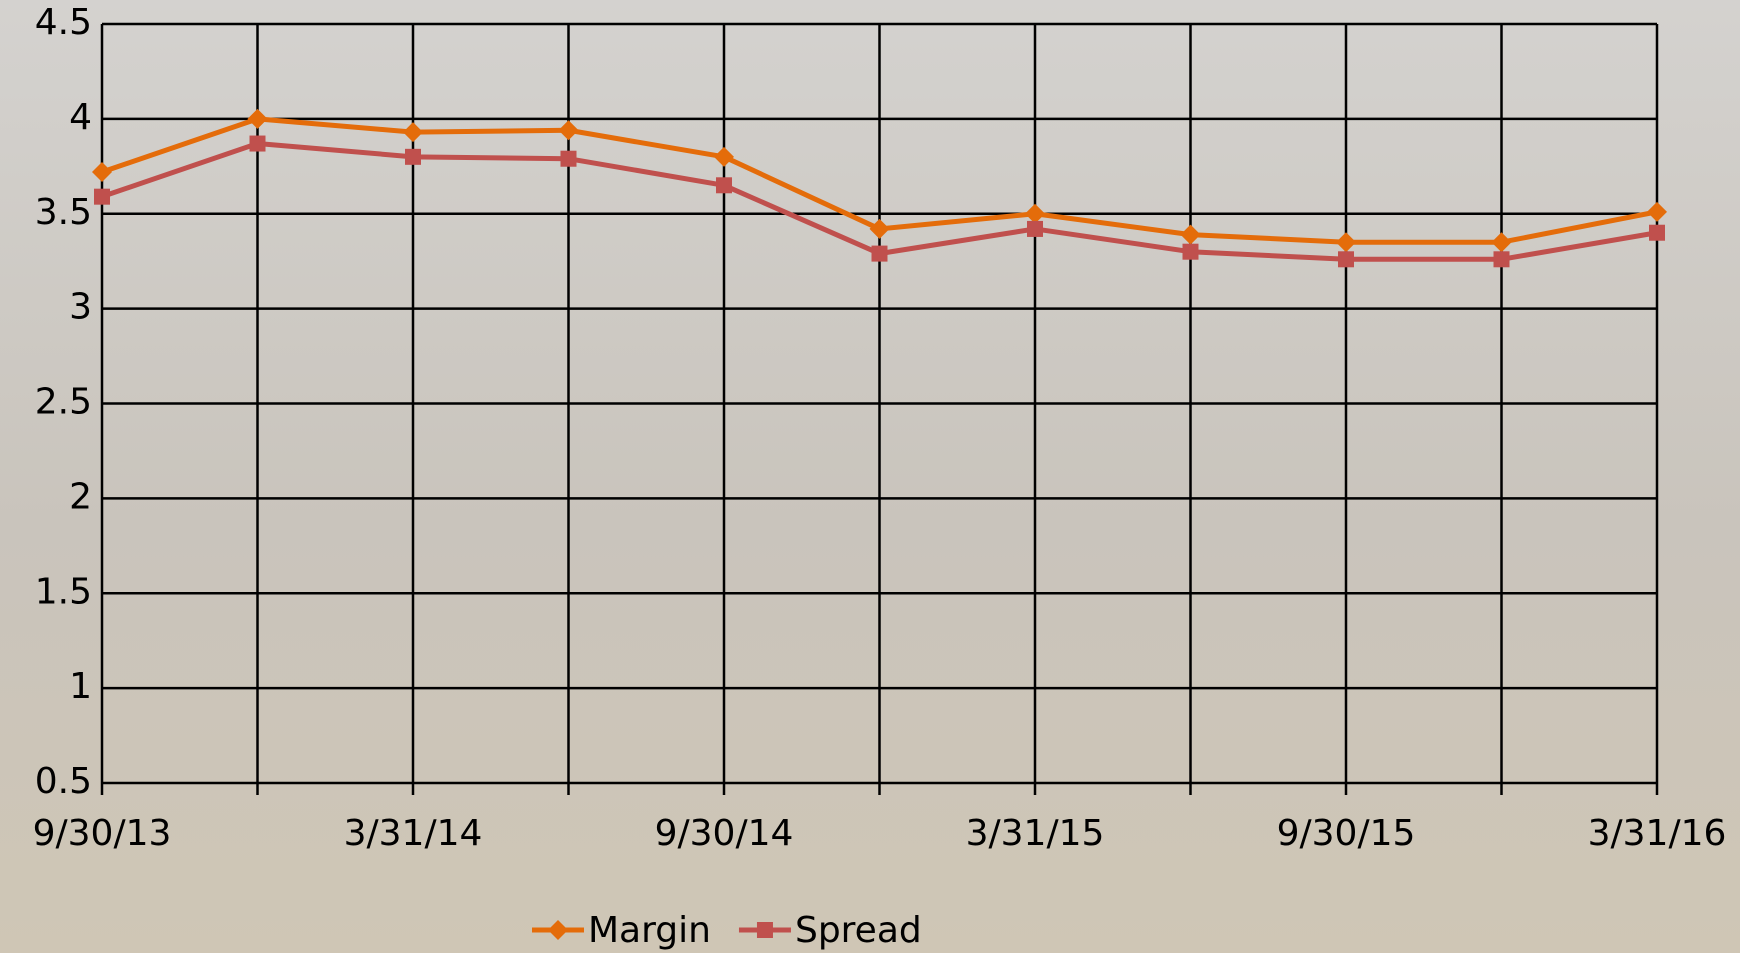  I want to click on x-tick-label: 3/31/14, so click(413, 833).